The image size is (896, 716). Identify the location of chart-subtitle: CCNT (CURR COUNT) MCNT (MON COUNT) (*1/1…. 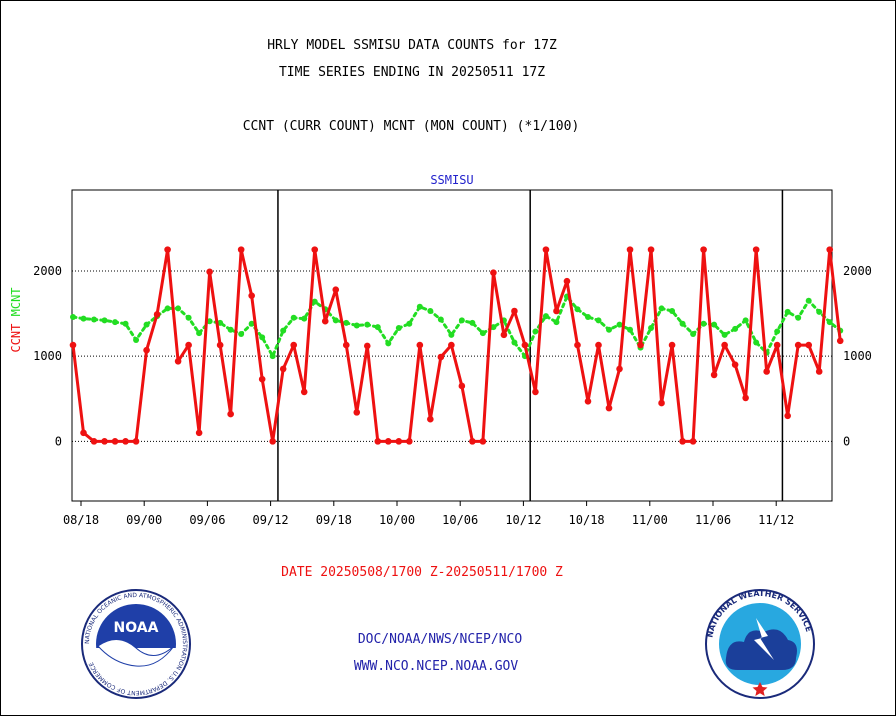
(411, 126).